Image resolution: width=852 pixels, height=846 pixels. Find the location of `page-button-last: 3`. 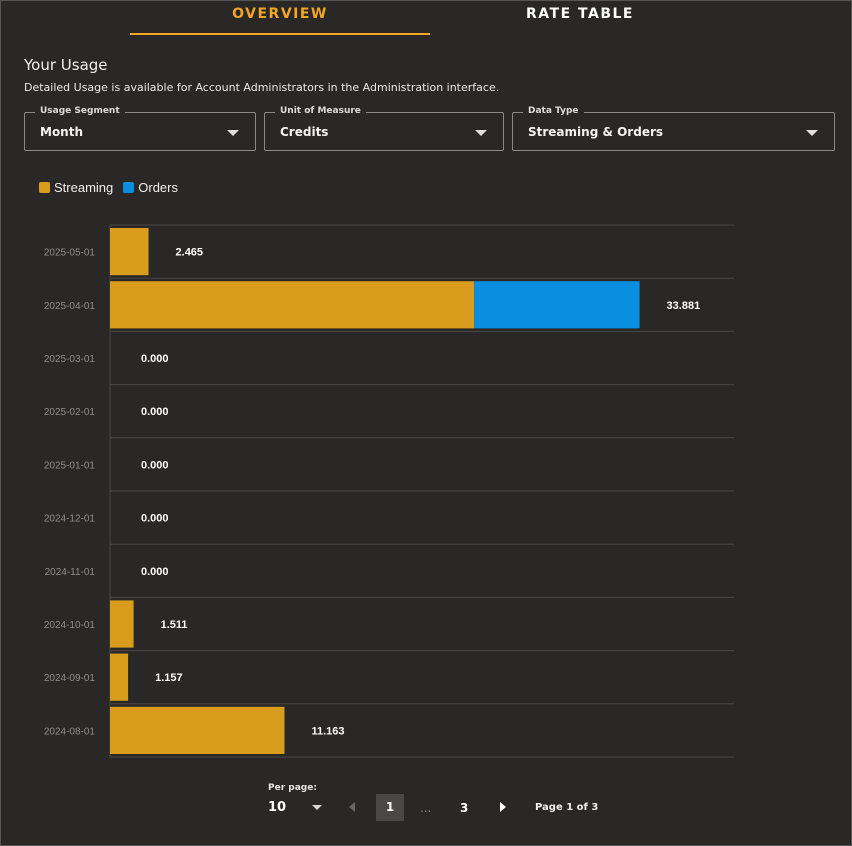

page-button-last: 3 is located at coordinates (464, 808).